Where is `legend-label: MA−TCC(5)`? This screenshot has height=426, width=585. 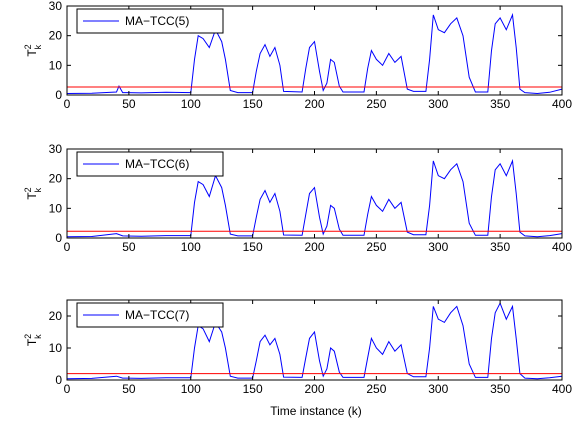 legend-label: MA−TCC(5) is located at coordinates (157, 21).